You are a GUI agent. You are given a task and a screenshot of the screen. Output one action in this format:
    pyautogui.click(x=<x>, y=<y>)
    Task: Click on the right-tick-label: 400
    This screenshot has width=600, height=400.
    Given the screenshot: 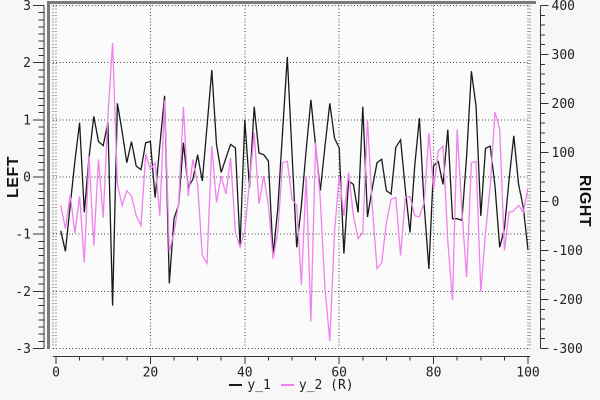 What is the action you would take?
    pyautogui.click(x=563, y=7)
    